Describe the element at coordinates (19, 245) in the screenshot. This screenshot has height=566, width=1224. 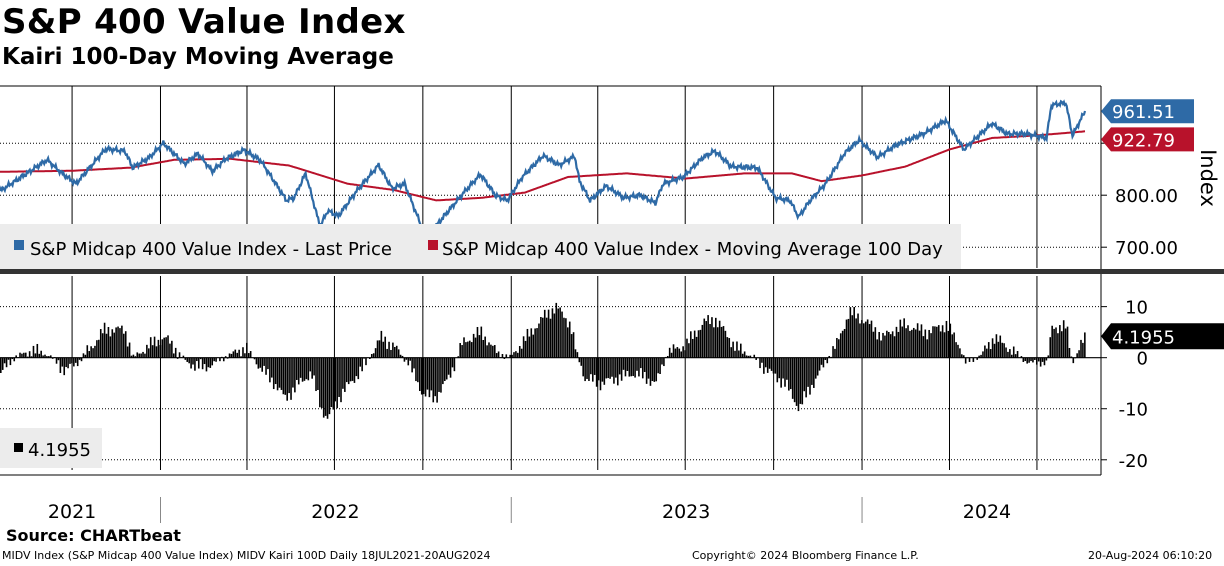
I see `legend-swatch-price` at that location.